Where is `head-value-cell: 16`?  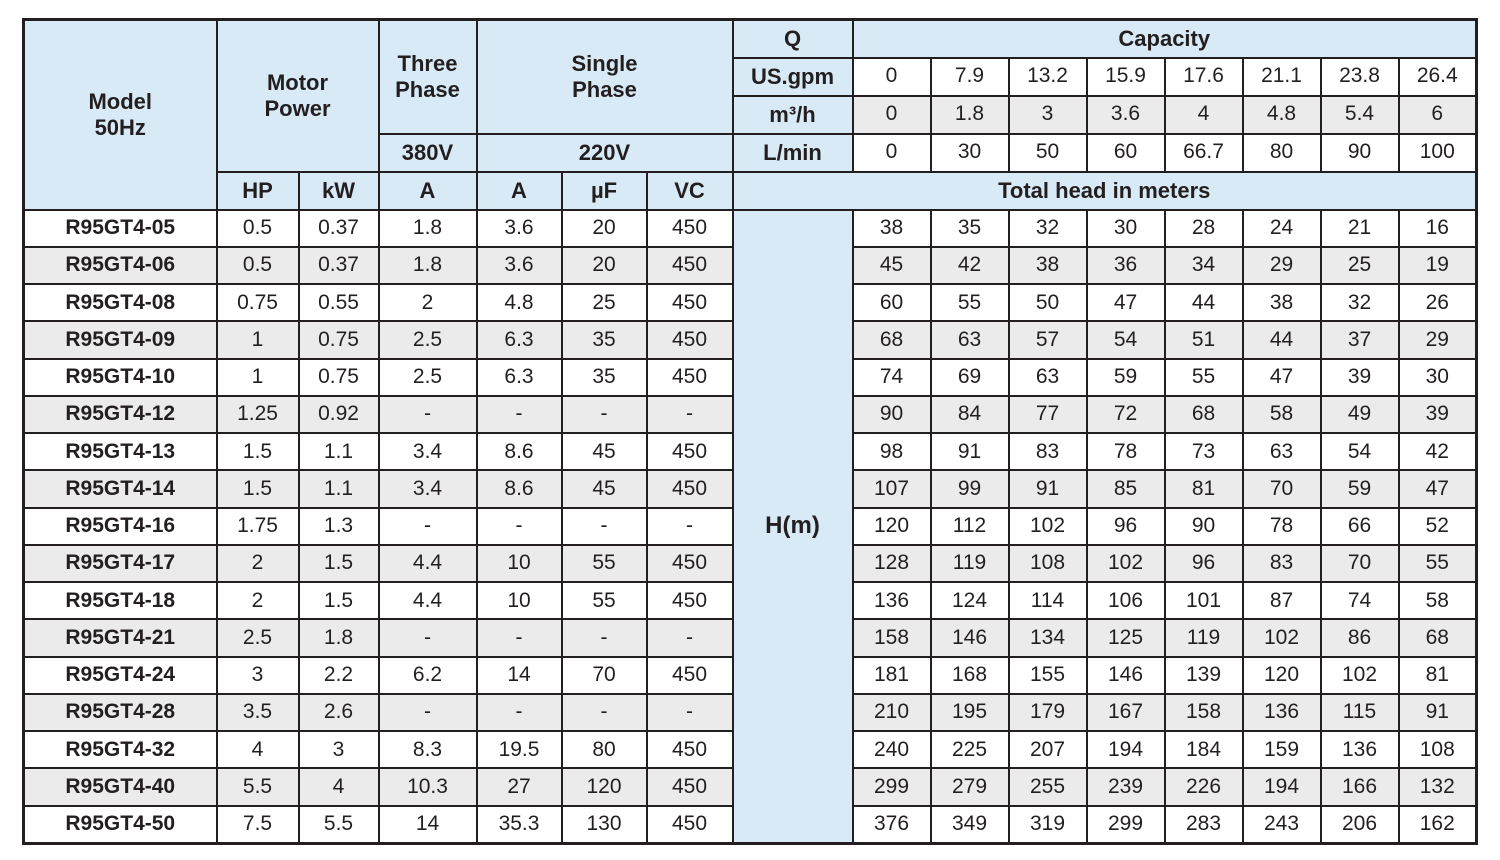 head-value-cell: 16 is located at coordinates (1437, 228).